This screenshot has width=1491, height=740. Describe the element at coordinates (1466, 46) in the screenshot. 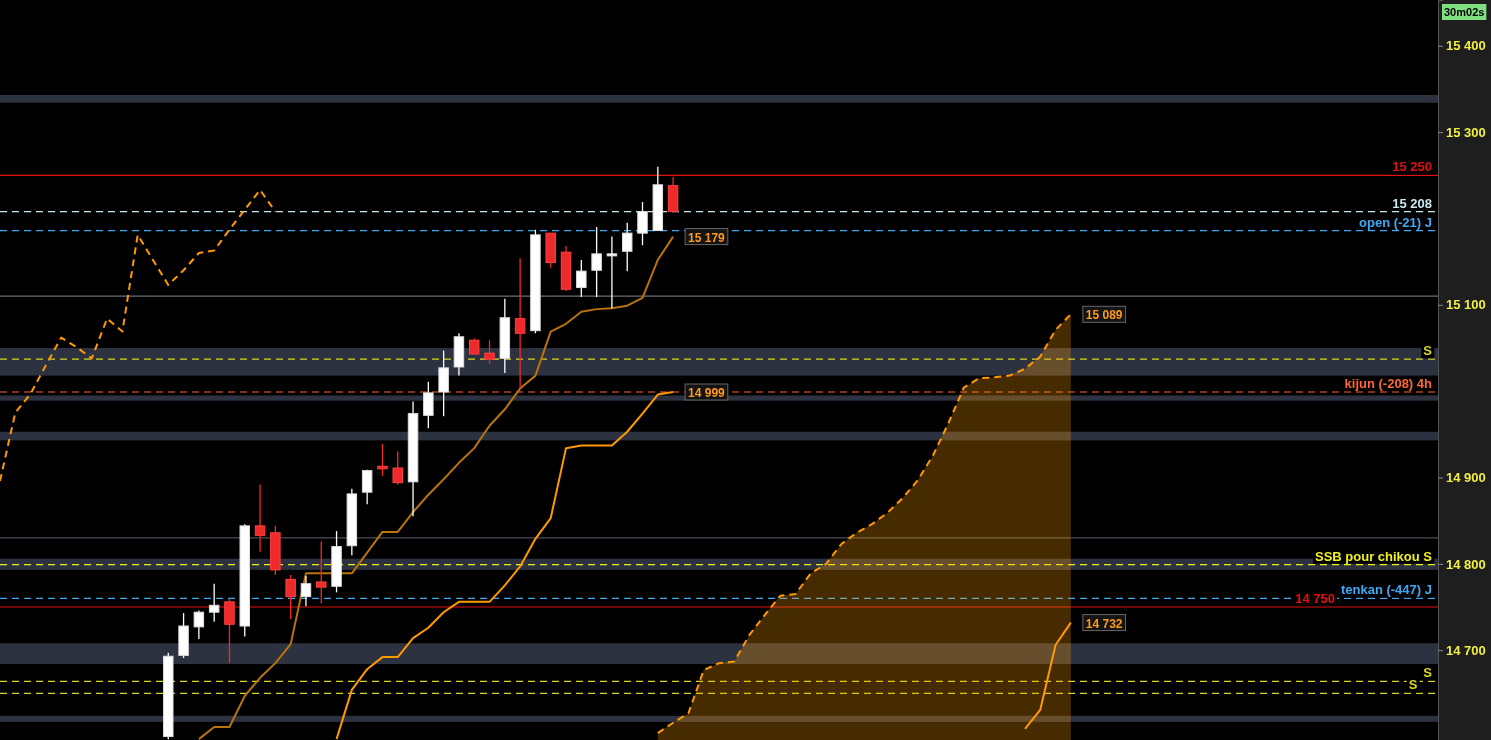

I see `y-tick-label: 15 400` at that location.